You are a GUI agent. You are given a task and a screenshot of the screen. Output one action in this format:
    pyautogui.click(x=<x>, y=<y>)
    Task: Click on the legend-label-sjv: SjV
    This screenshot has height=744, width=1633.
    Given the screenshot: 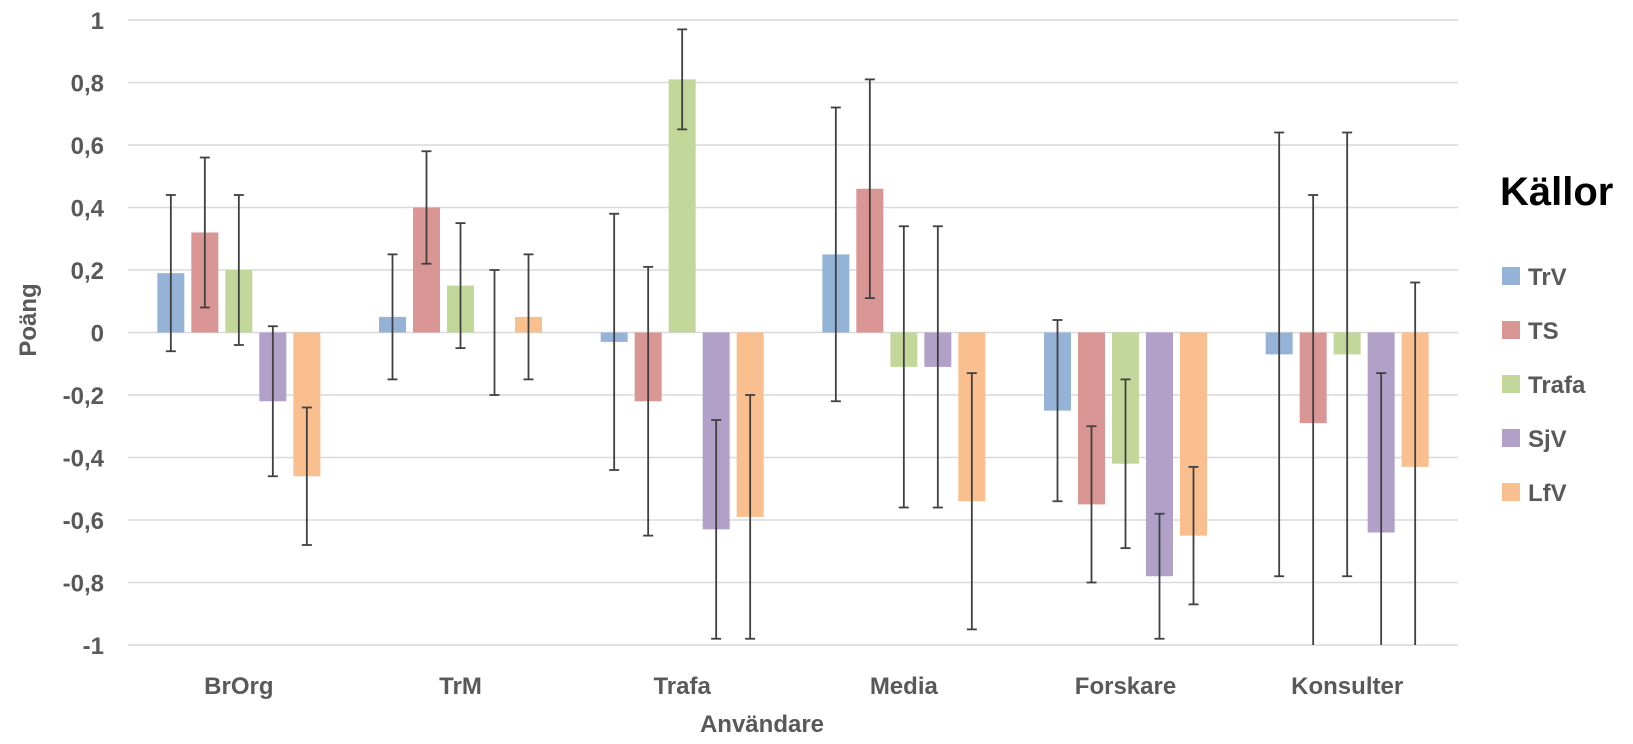 What is the action you would take?
    pyautogui.click(x=1547, y=439)
    